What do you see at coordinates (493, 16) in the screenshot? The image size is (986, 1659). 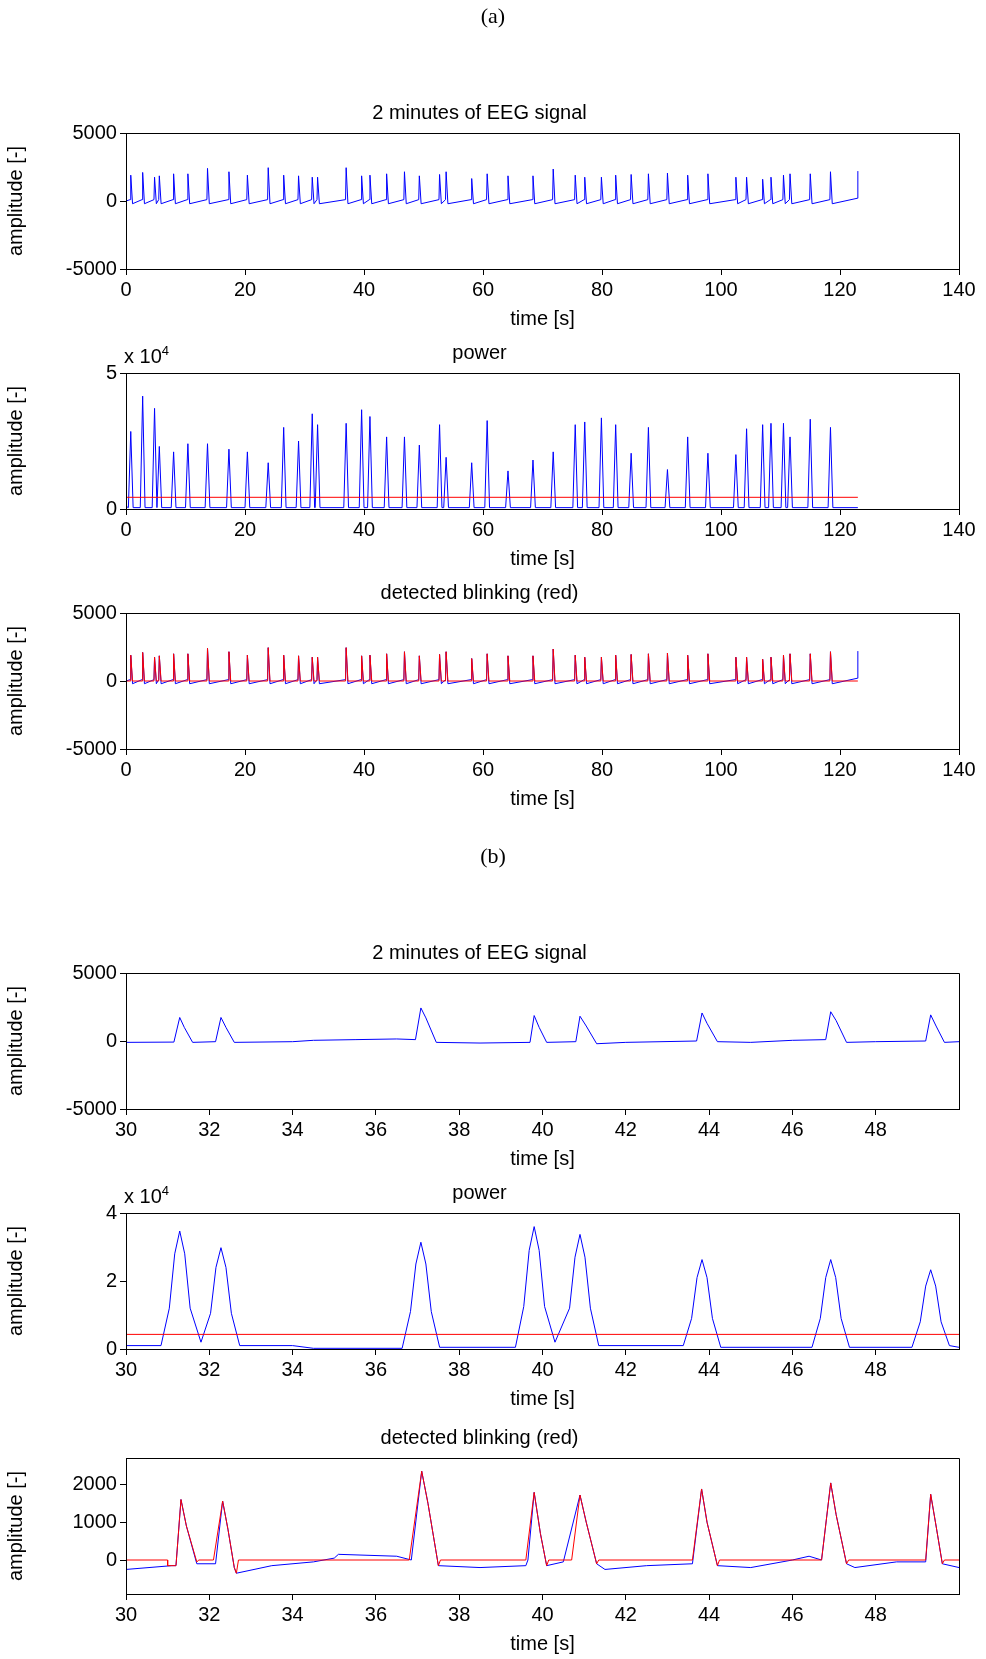 I see `text: (a)` at bounding box center [493, 16].